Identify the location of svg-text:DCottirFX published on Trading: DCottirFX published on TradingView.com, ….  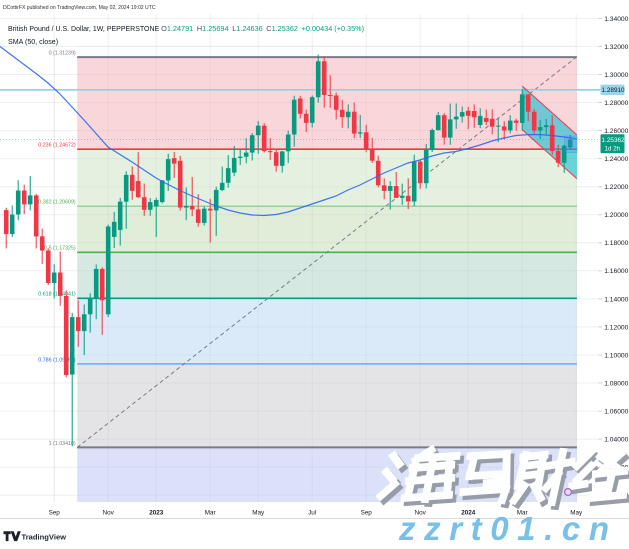
(79, 8).